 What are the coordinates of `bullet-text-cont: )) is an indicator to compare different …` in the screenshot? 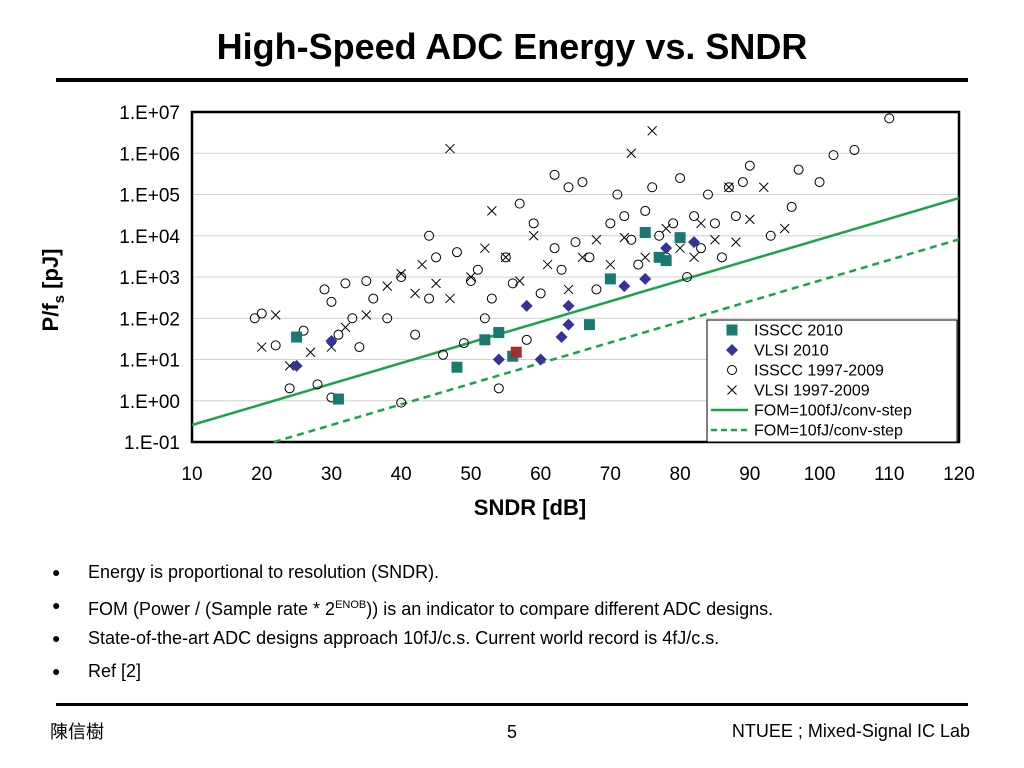 It's located at (570, 609).